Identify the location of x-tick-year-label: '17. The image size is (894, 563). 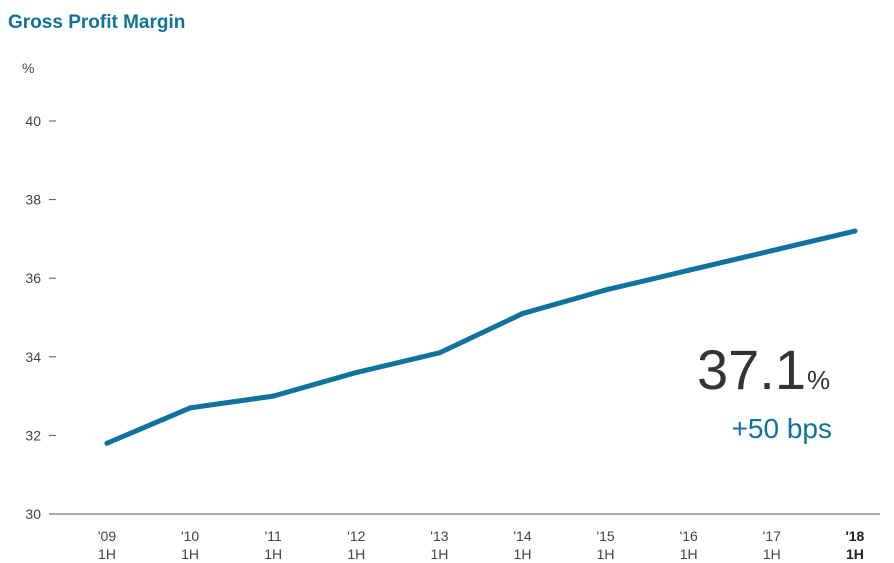
(772, 536).